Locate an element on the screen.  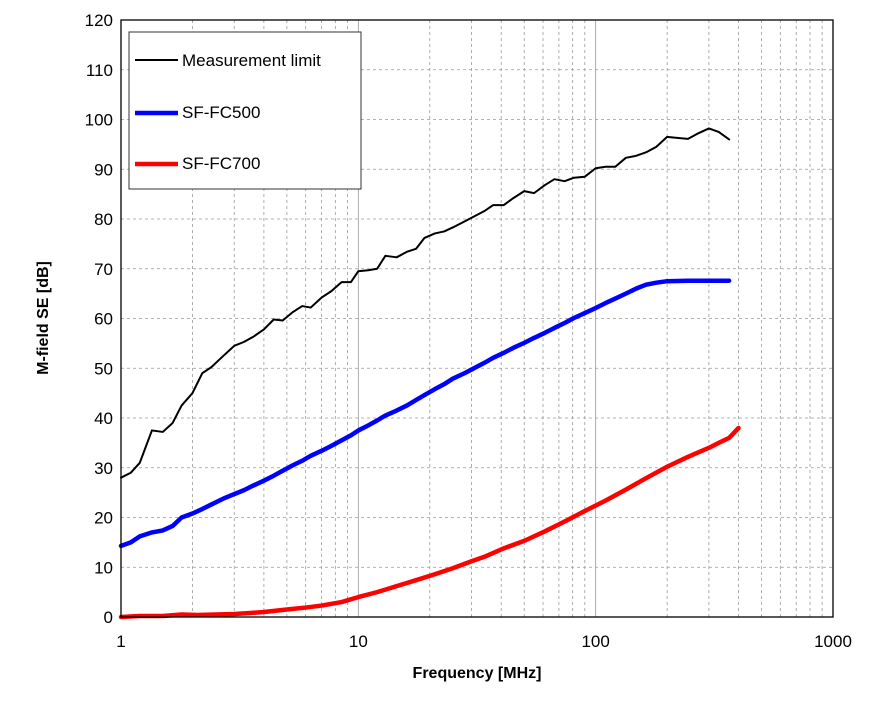
y-tick-label: 120 is located at coordinates (99, 20).